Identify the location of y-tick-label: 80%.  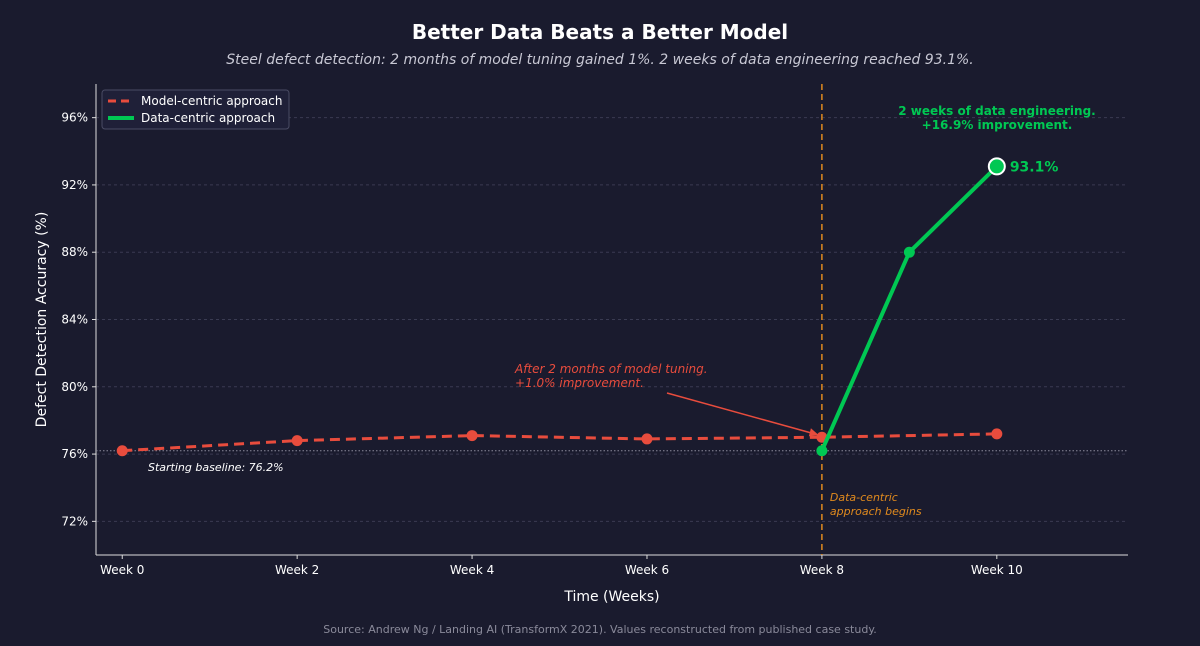
(74, 387).